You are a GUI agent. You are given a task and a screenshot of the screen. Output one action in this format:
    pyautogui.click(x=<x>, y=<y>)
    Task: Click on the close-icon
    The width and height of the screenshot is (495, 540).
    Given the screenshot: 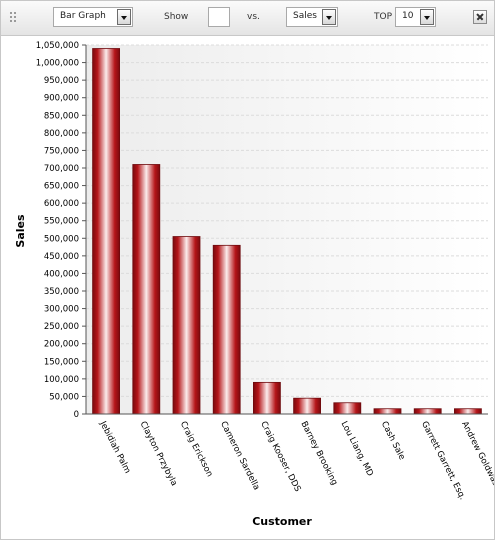 What is the action you would take?
    pyautogui.click(x=480, y=17)
    